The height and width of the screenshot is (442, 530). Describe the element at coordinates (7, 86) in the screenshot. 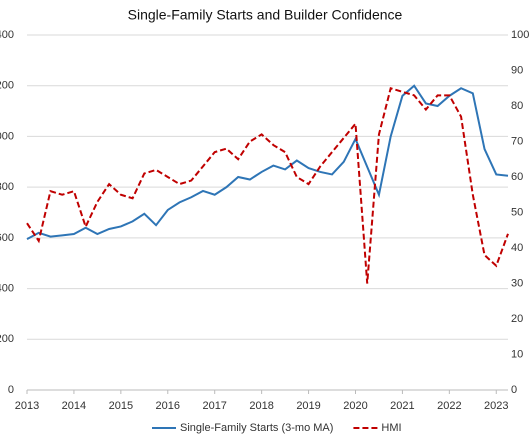

I see `y-tick-label: 1,200` at that location.